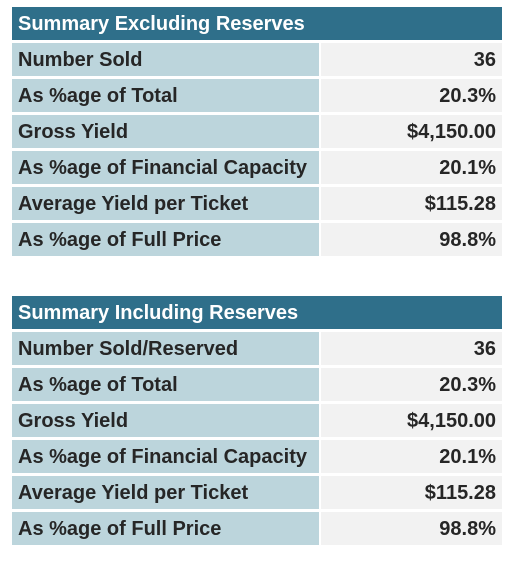  Describe the element at coordinates (257, 23) in the screenshot. I see `table-header: Summary Excluding Reserves` at that location.